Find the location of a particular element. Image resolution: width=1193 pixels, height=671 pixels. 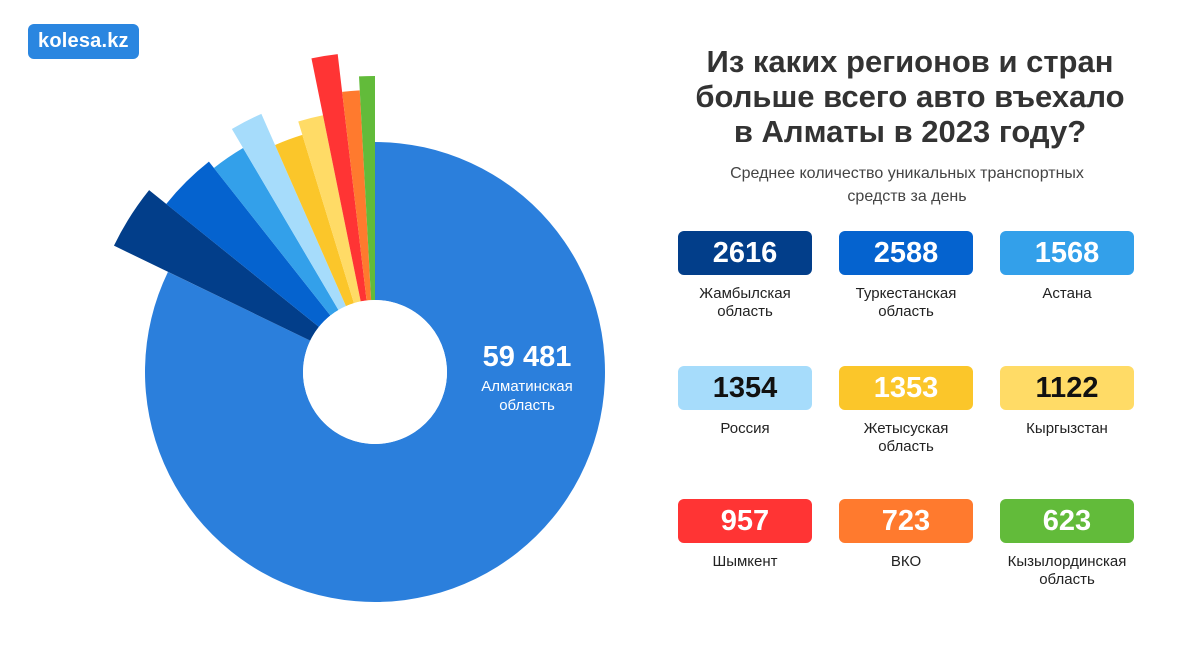

main-value-label: 59 481 is located at coordinates (527, 357).